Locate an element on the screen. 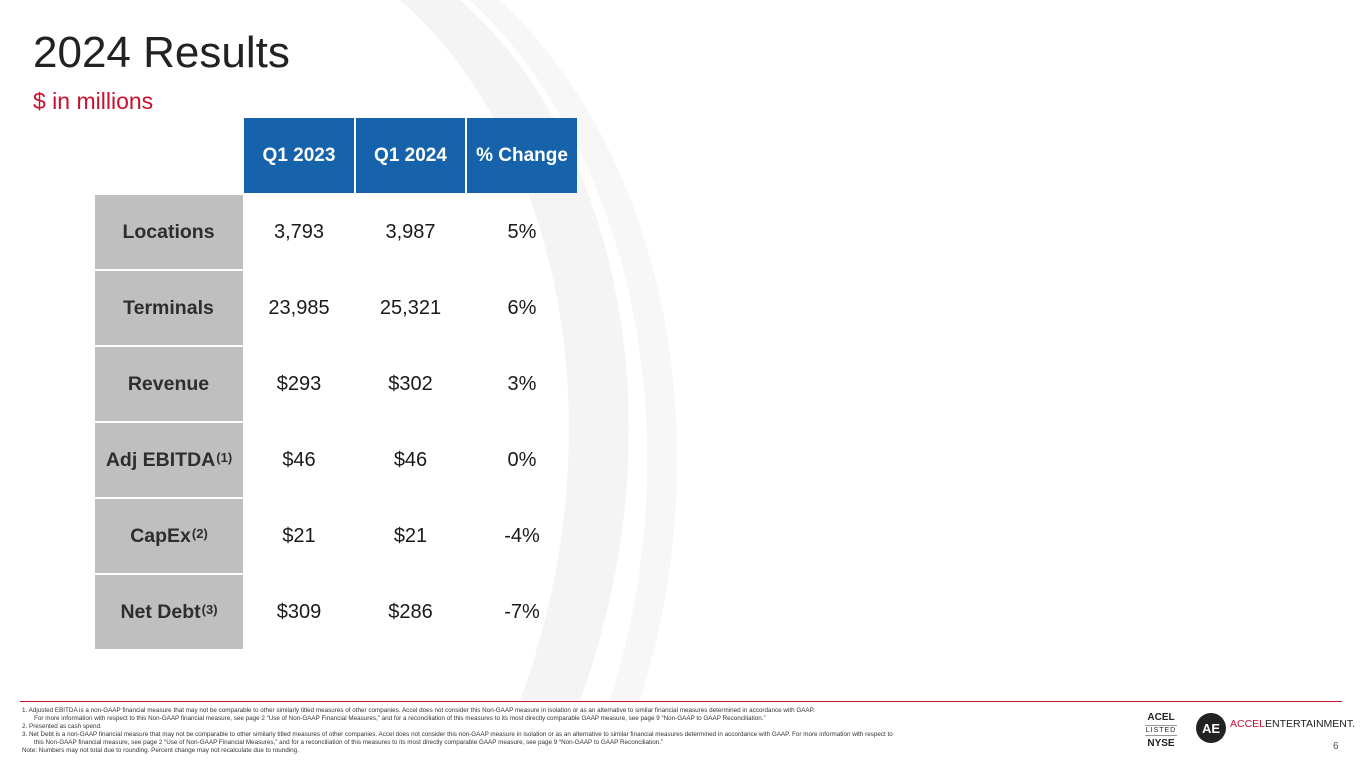  table-cell: -4% is located at coordinates (522, 535).